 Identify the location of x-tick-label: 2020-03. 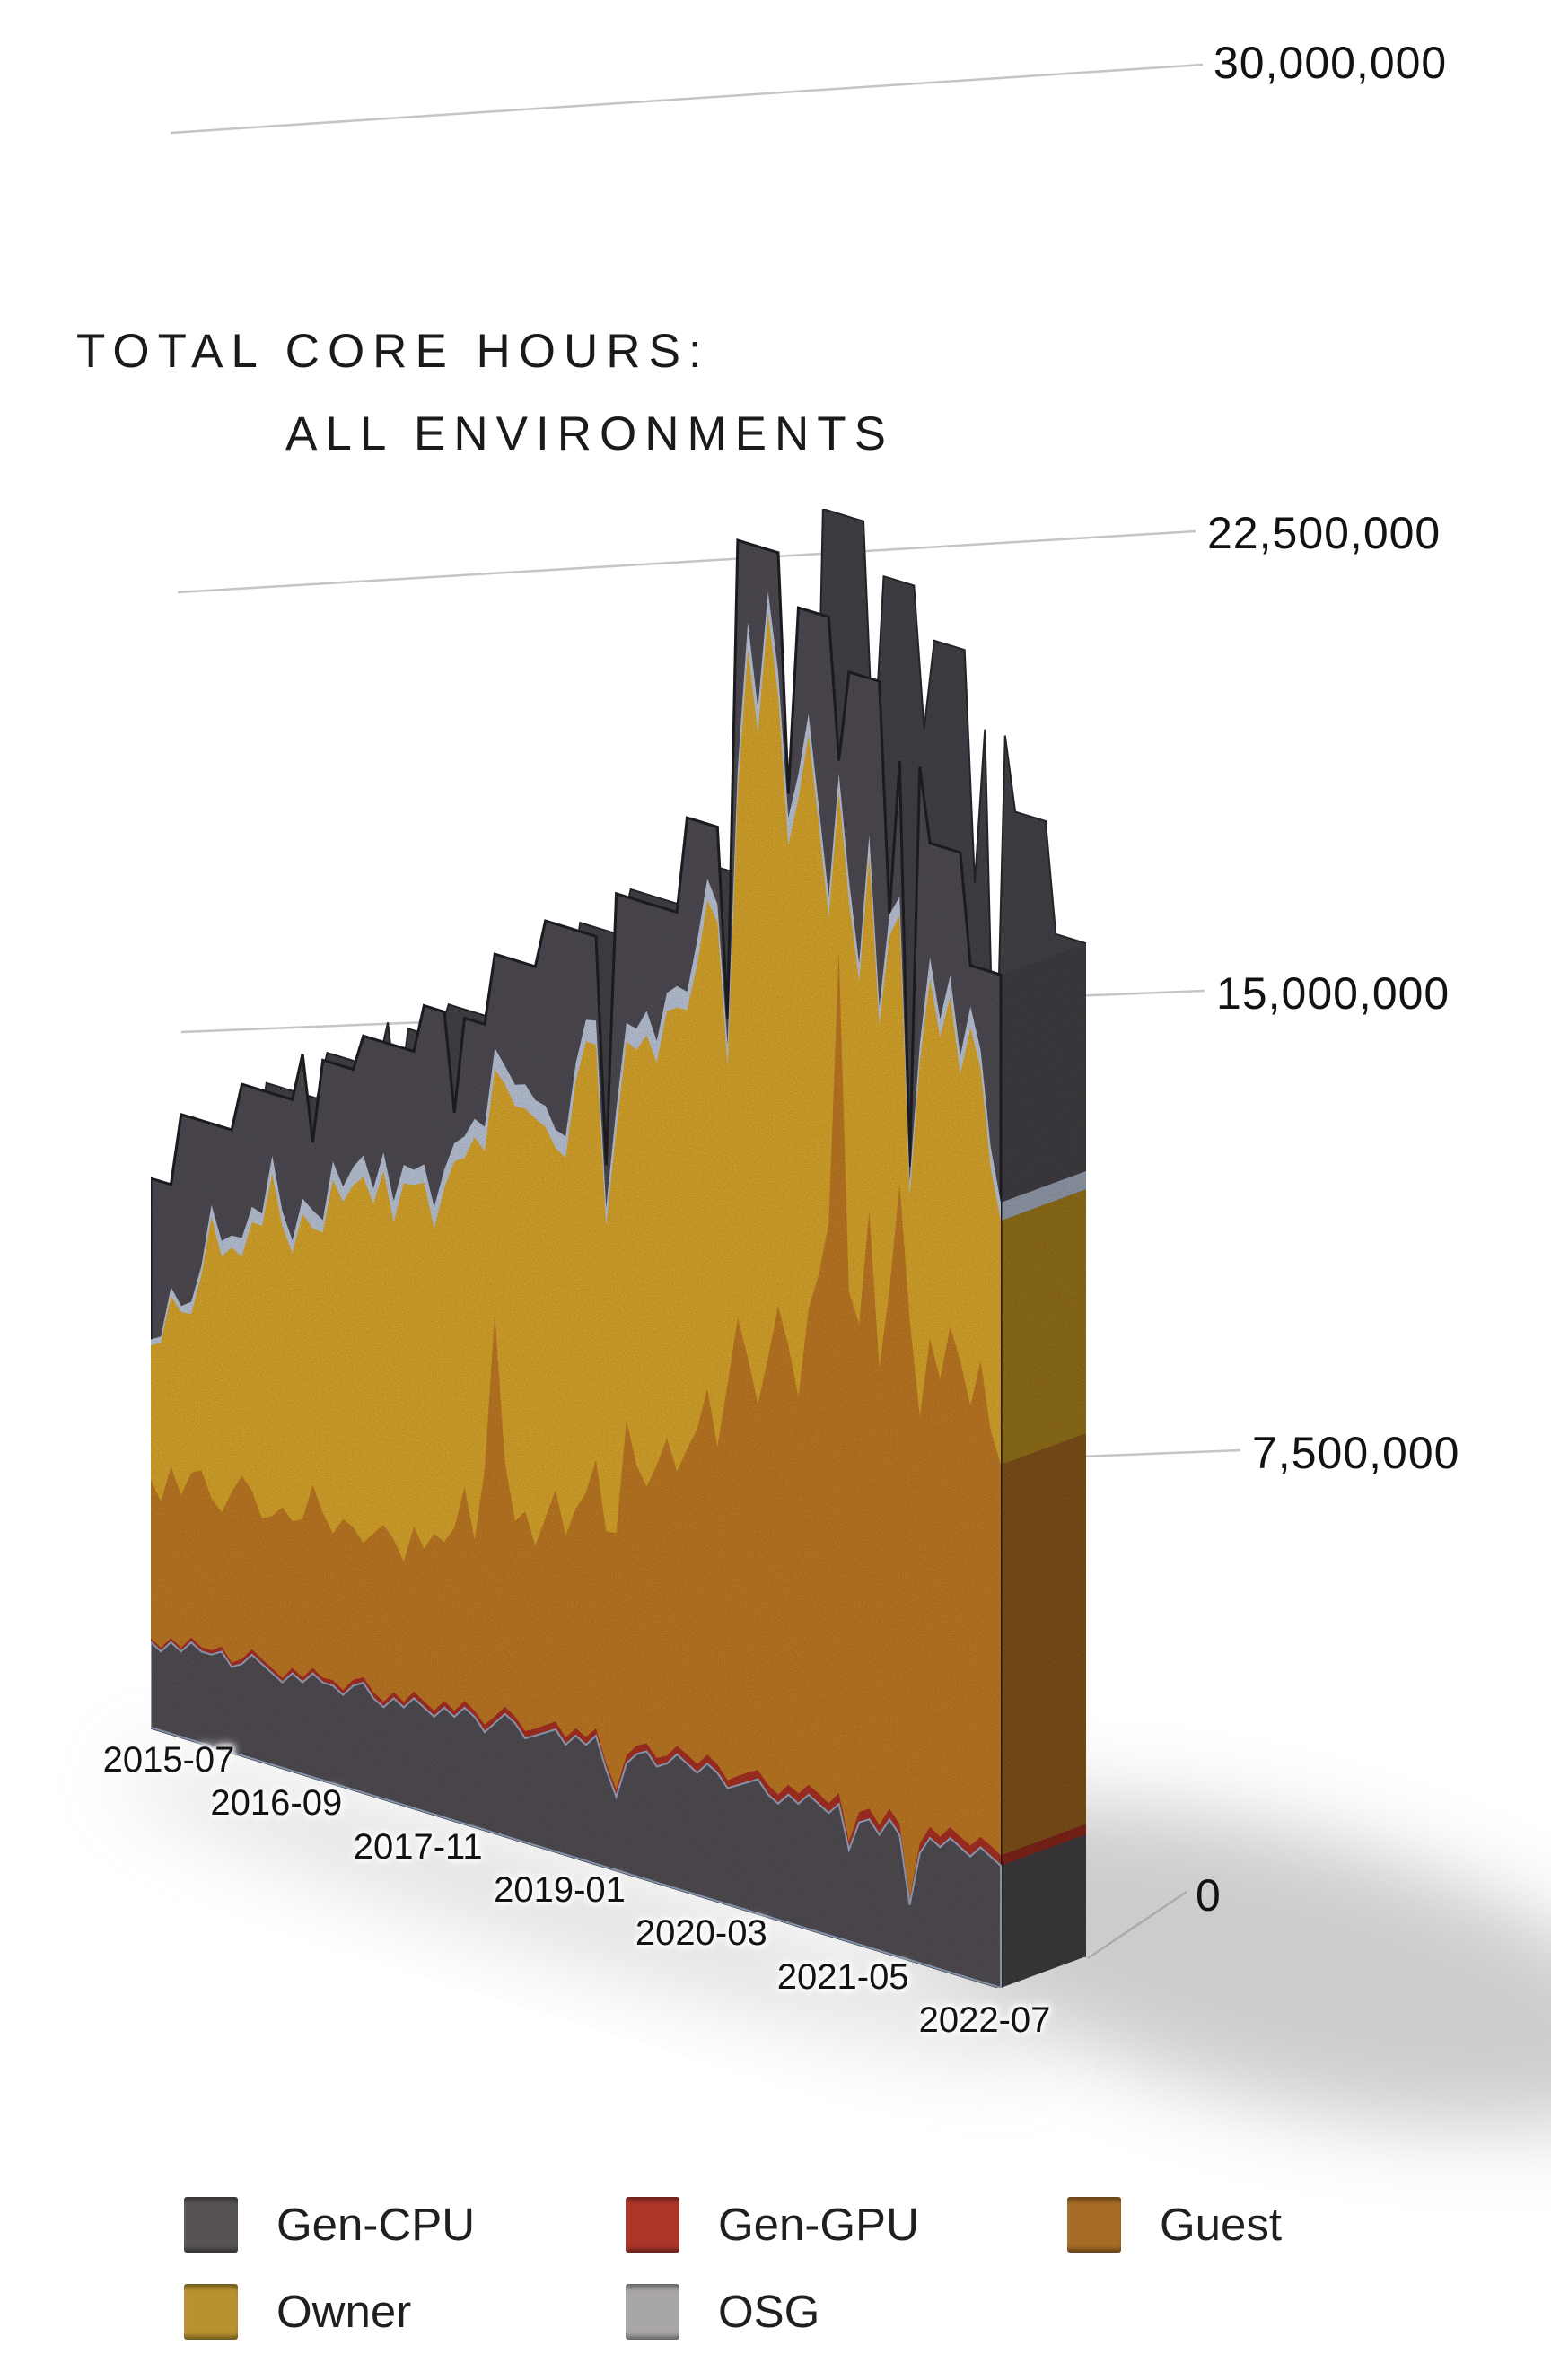
(701, 1933).